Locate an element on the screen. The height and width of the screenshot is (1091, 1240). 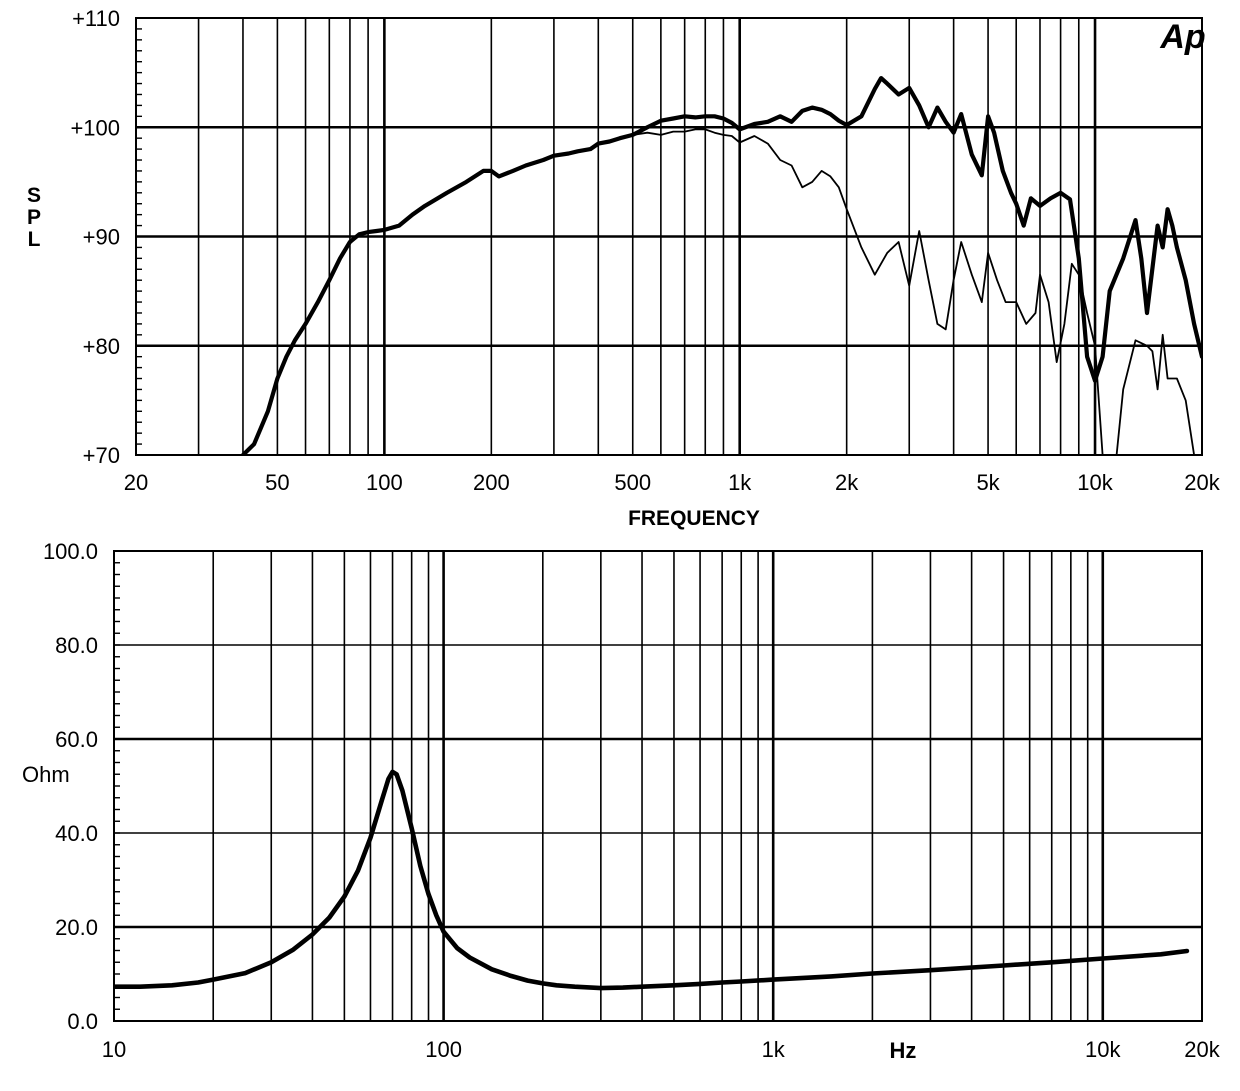
y-axis-label-letter: S is located at coordinates (34, 195).